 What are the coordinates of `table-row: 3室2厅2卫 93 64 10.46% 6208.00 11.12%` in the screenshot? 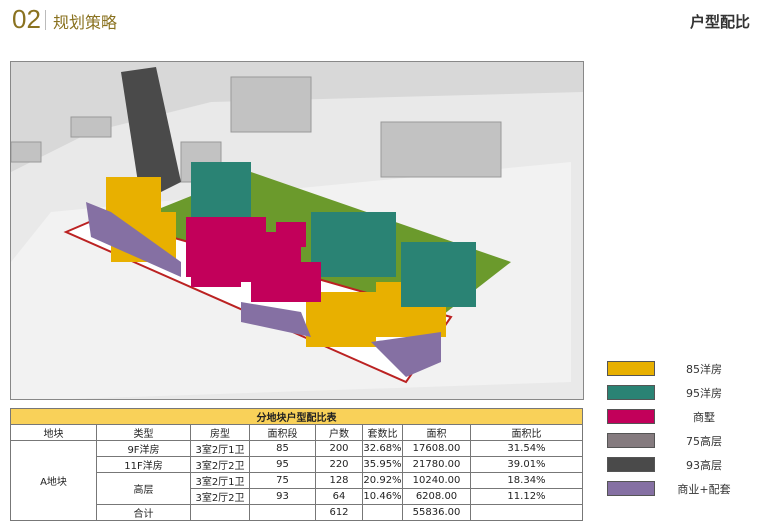 It's located at (297, 496).